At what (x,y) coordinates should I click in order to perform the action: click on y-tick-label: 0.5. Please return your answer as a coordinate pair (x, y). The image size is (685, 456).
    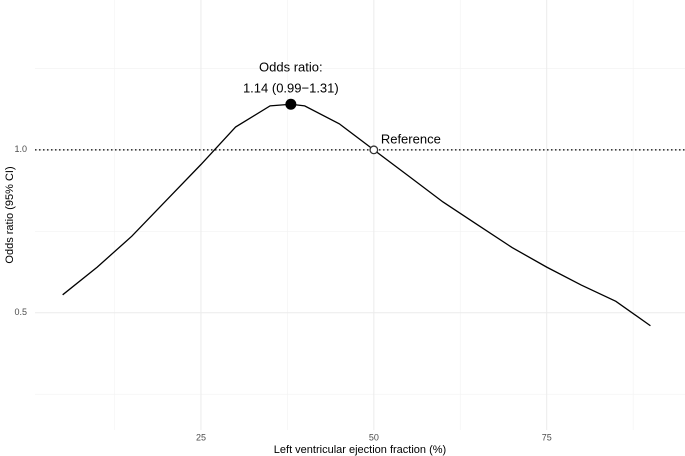
    Looking at the image, I should click on (20, 312).